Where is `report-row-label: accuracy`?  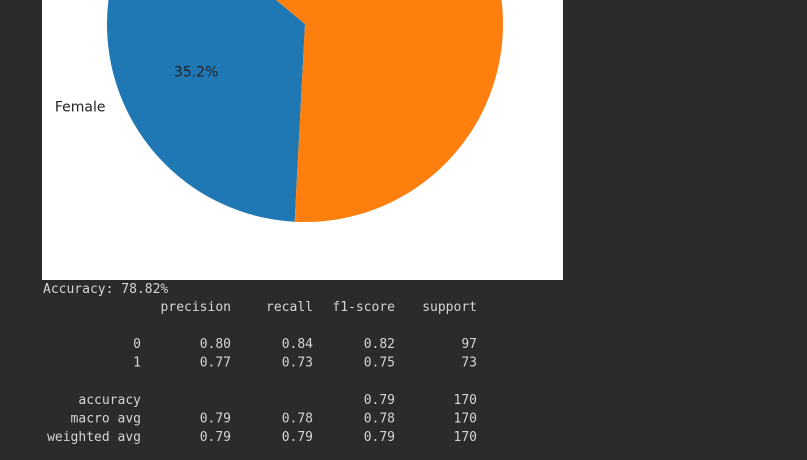
report-row-label: accuracy is located at coordinates (109, 400).